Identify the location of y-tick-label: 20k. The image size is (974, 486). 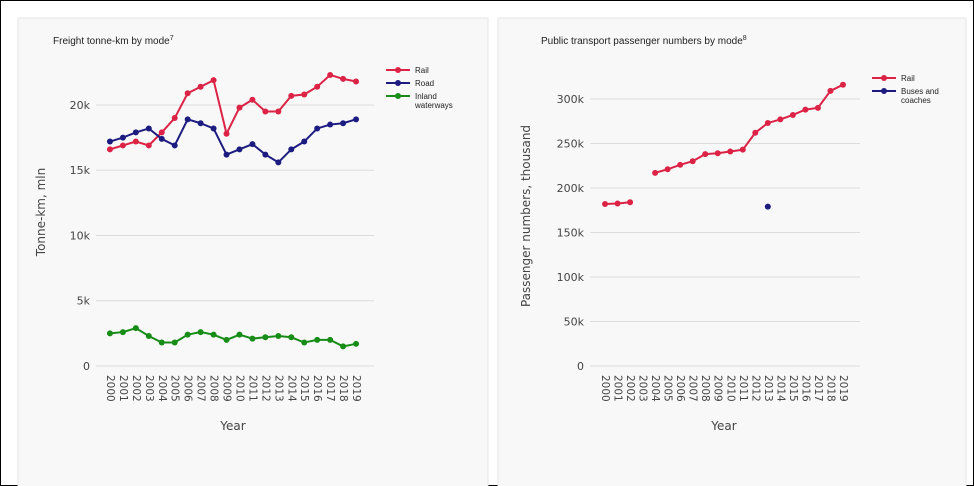
(80, 105).